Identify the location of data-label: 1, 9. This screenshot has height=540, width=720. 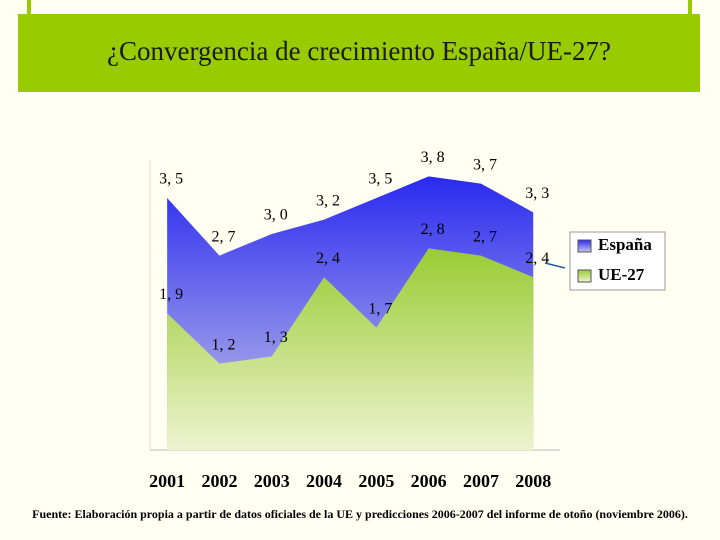
(171, 294).